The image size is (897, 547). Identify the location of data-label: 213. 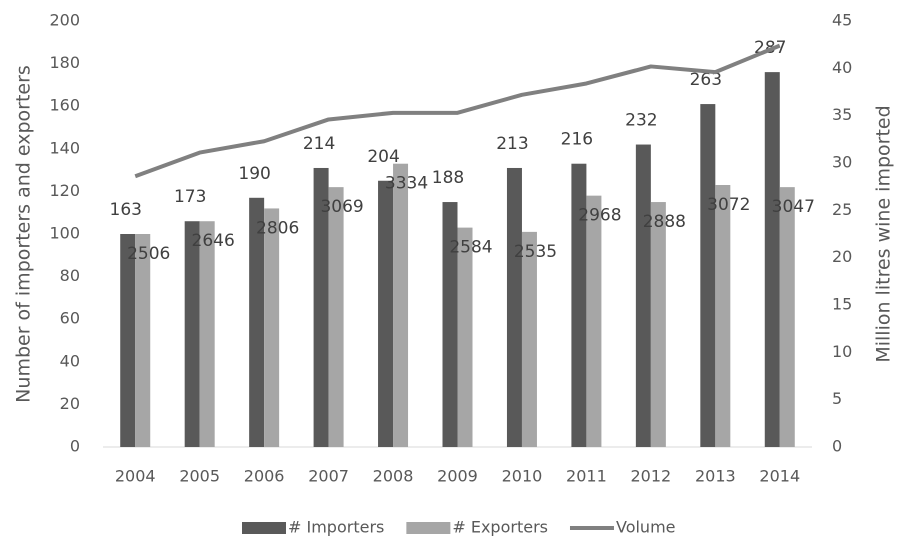
(512, 144).